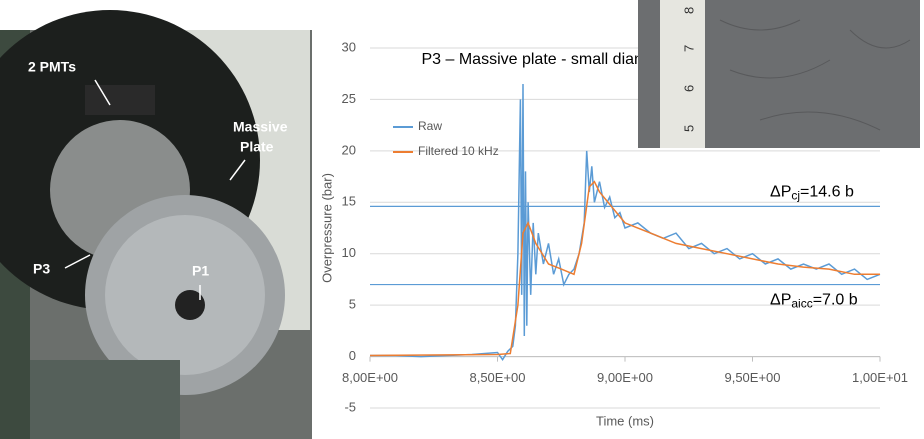  I want to click on reference-label-part: =14.6 b, so click(827, 192).